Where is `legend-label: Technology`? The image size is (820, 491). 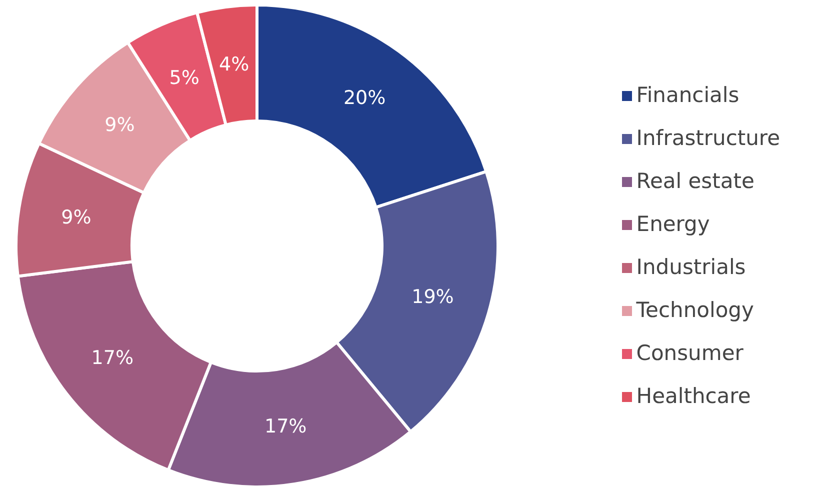
legend-label: Technology is located at coordinates (695, 310).